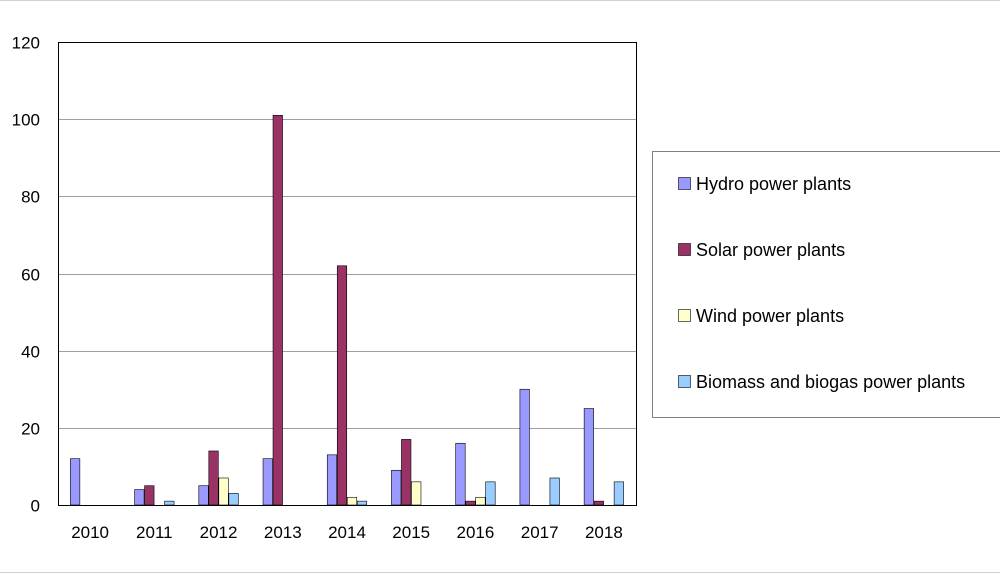 The height and width of the screenshot is (574, 1000). Describe the element at coordinates (830, 382) in the screenshot. I see `legend-label-biomass-and-biogas-power-plants: Biomass and biogas power plants` at that location.